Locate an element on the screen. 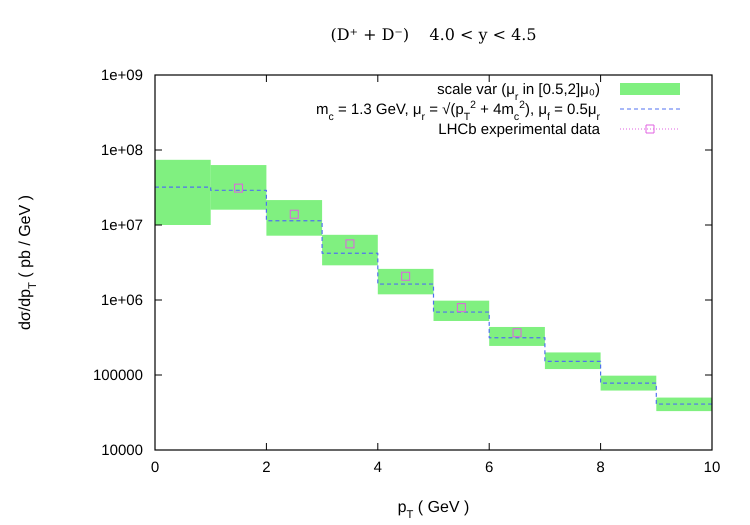  chart-title: (D⁺ + D⁻) 4.0 < y < 4.5 is located at coordinates (433, 34).